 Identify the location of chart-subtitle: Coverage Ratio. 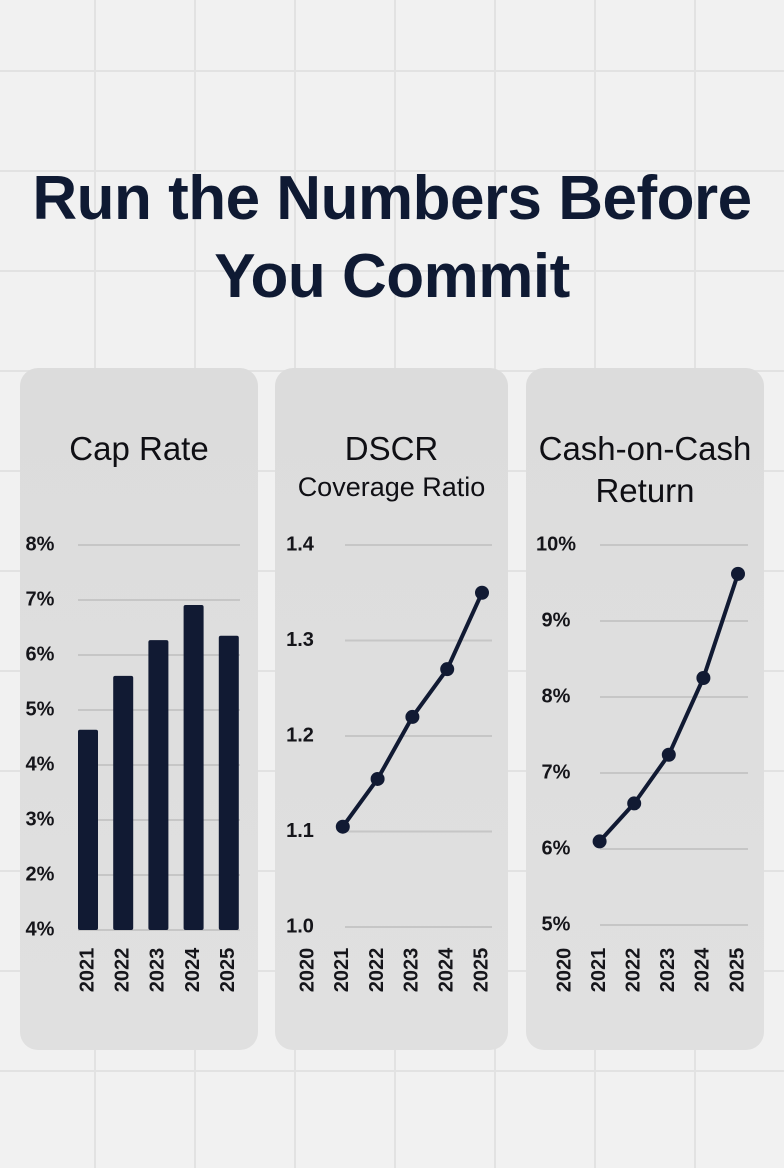
(391, 487).